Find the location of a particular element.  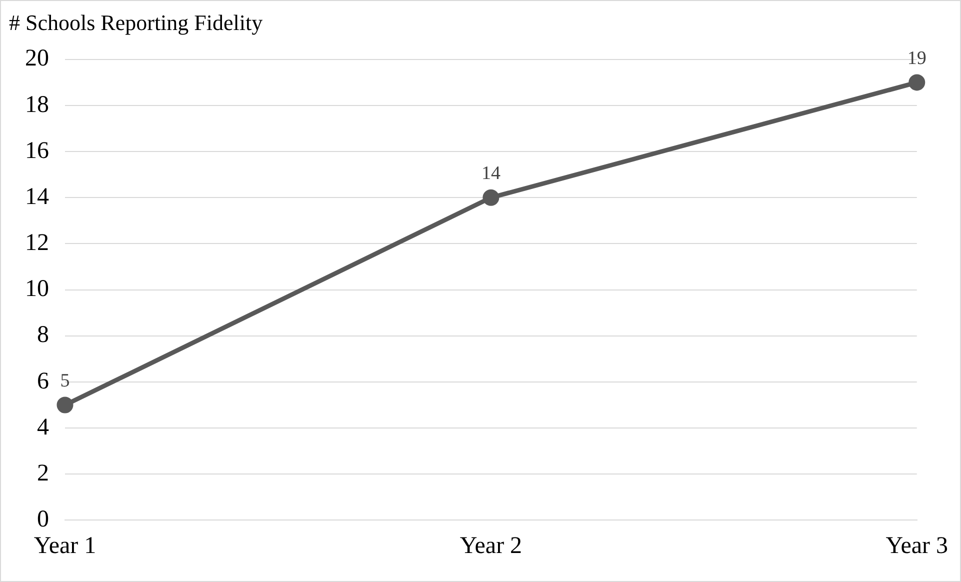

y-tick-label: 2 is located at coordinates (43, 473).